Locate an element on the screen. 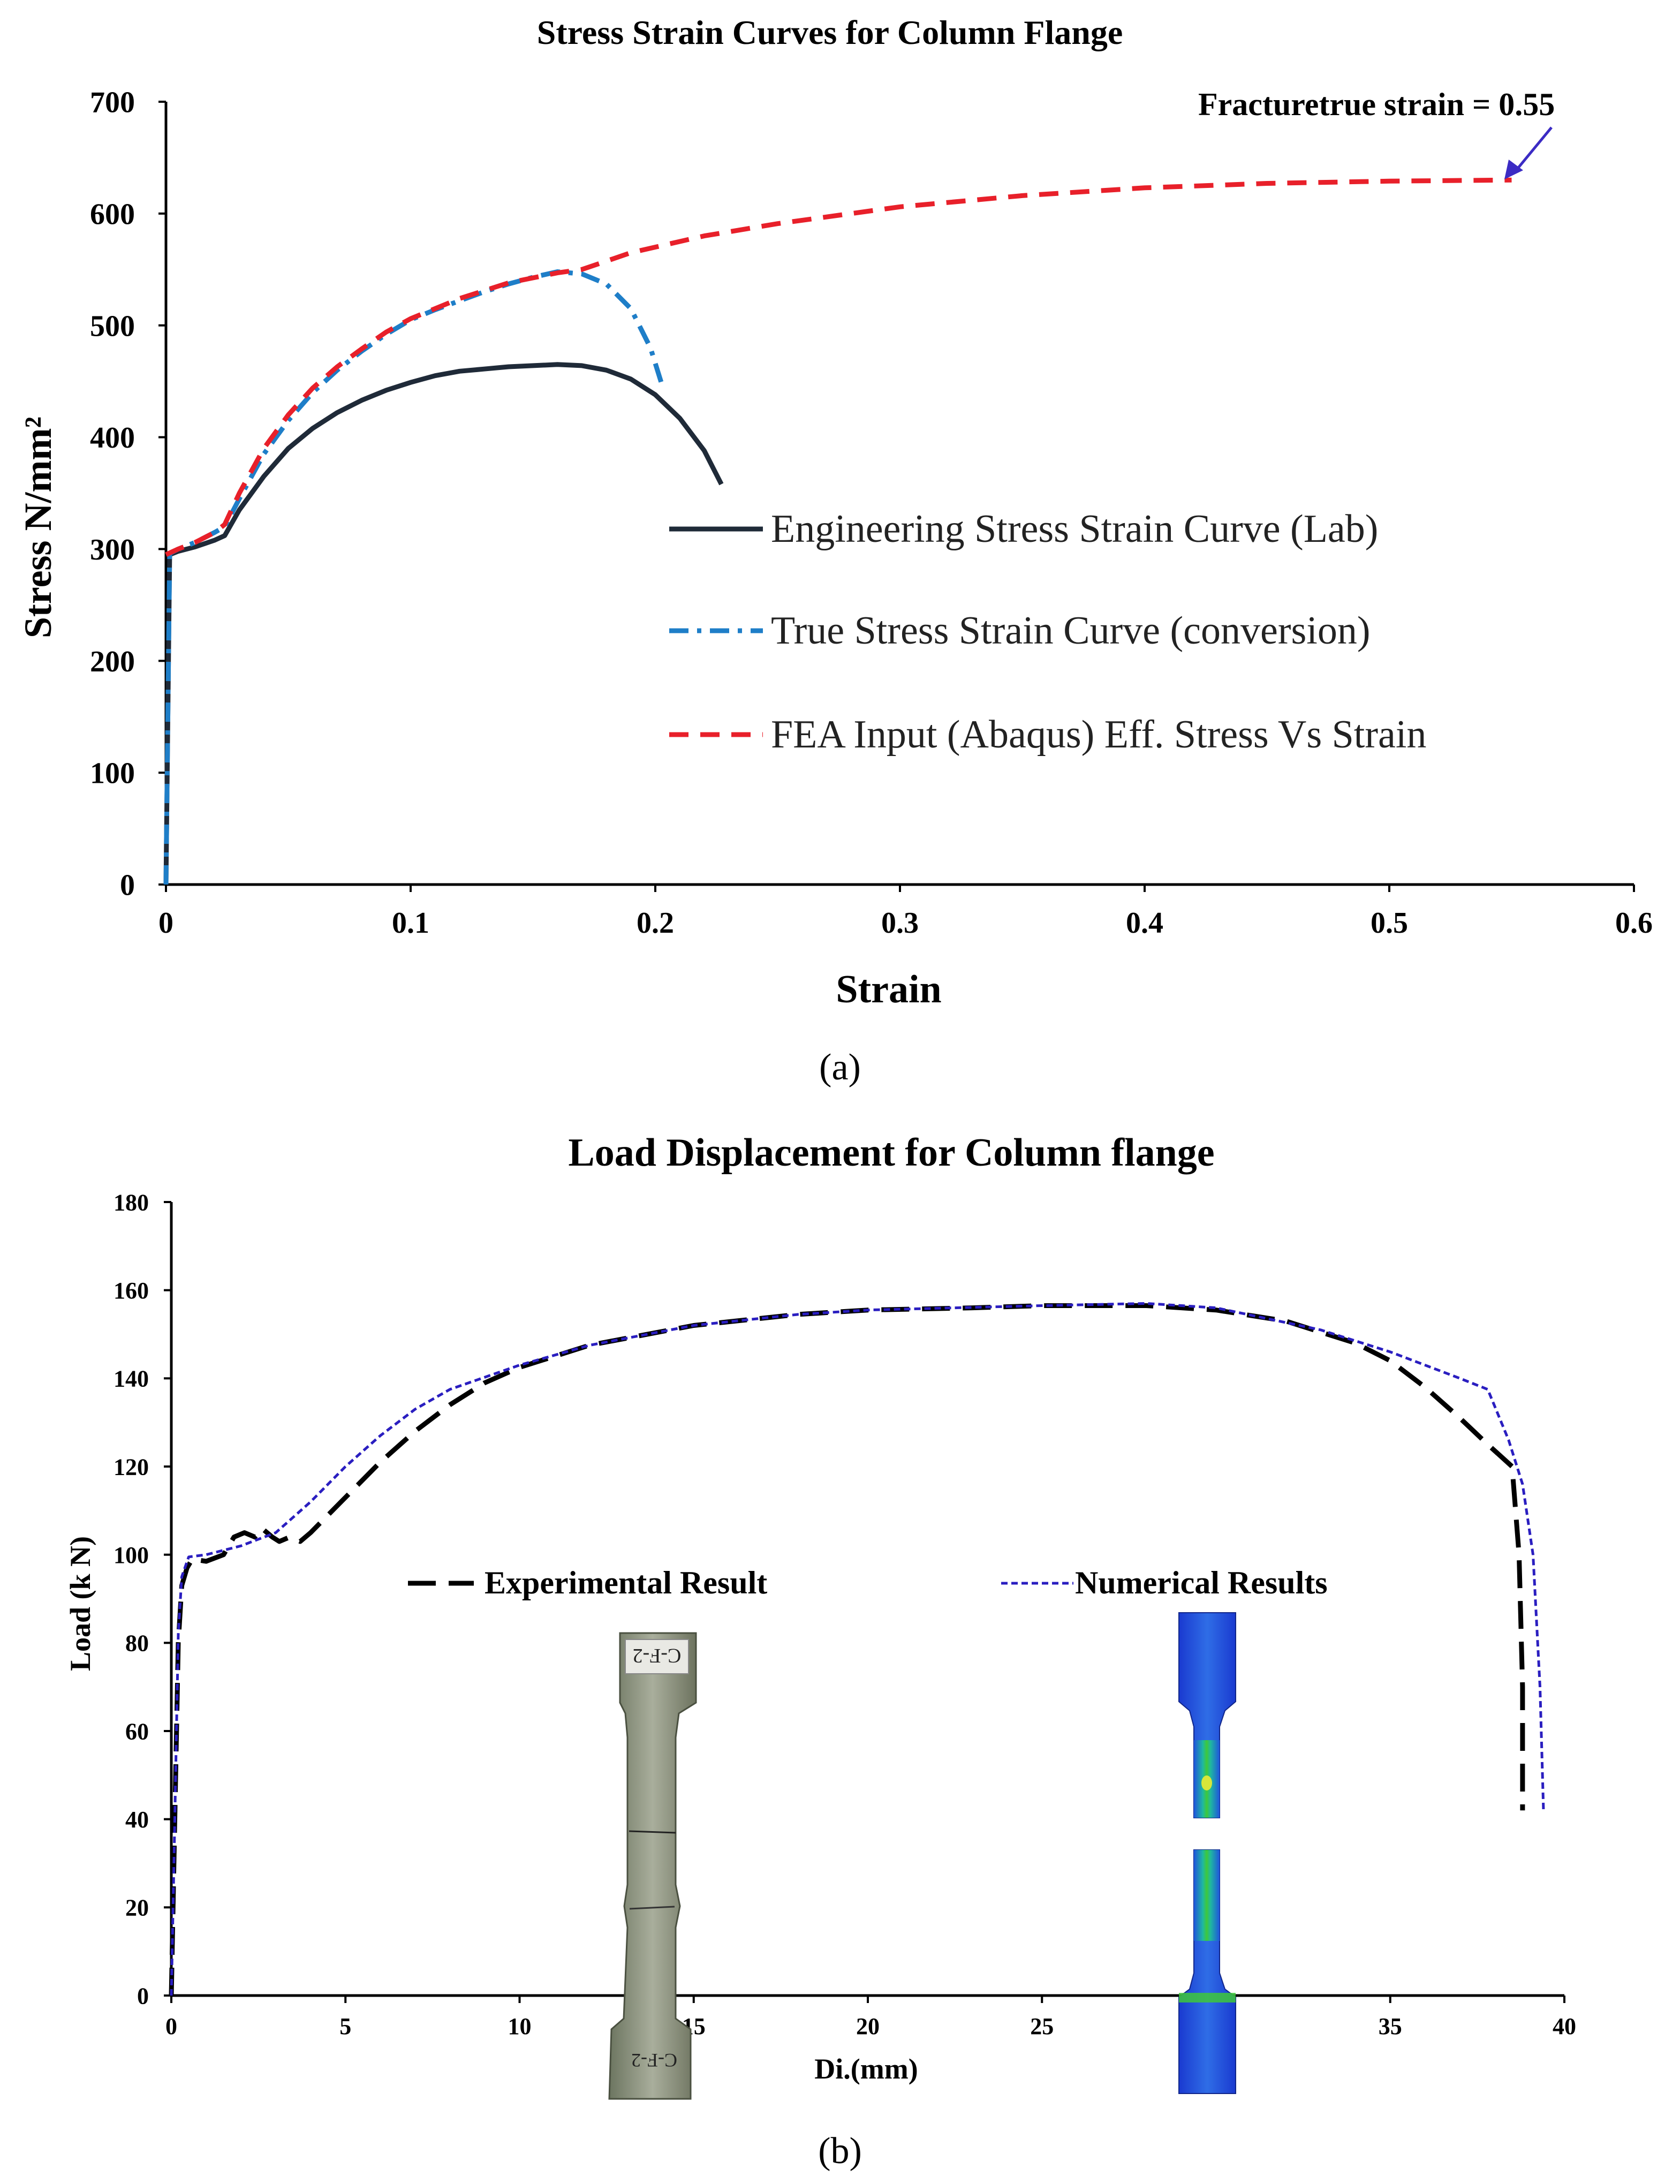 This screenshot has height=2184, width=1680. chart-b-y-tick-label: 80 is located at coordinates (137, 1643).